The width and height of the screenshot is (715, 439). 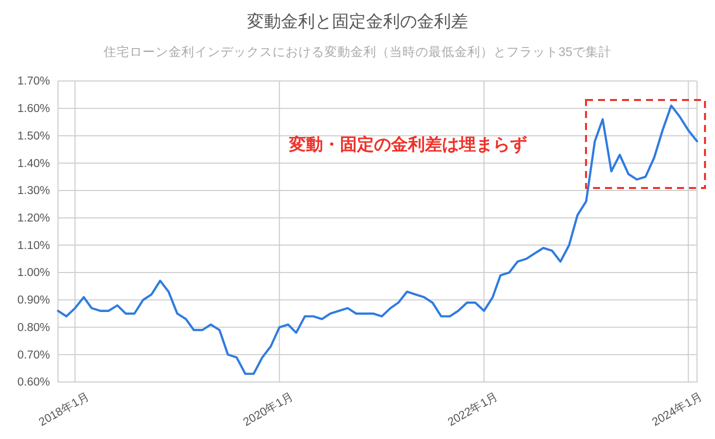 I want to click on y-tick-label: 0.70%, so click(x=33, y=355).